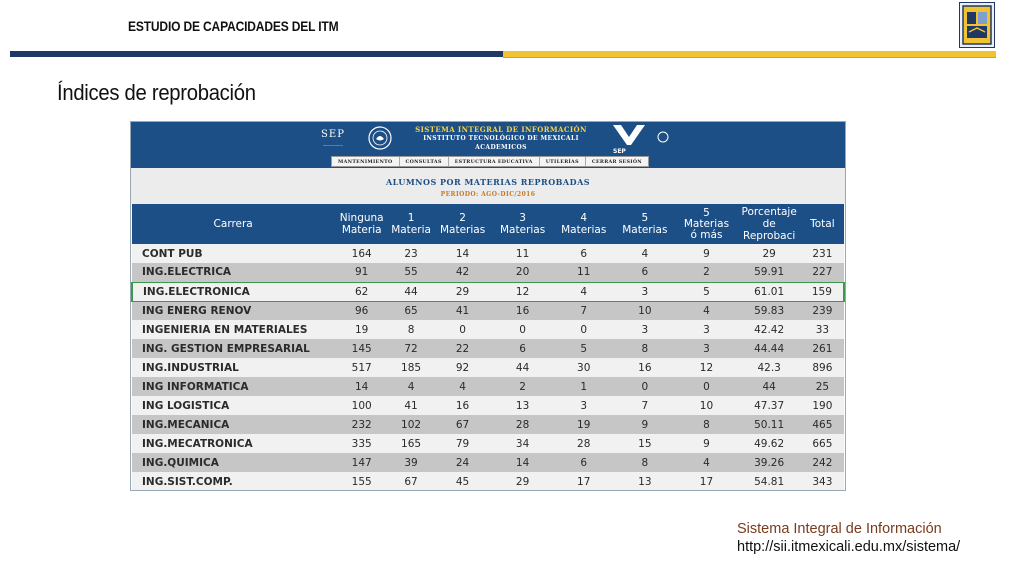 The image size is (1024, 576). What do you see at coordinates (233, 272) in the screenshot?
I see `cell-carrera: ING.ELECTRICA` at bounding box center [233, 272].